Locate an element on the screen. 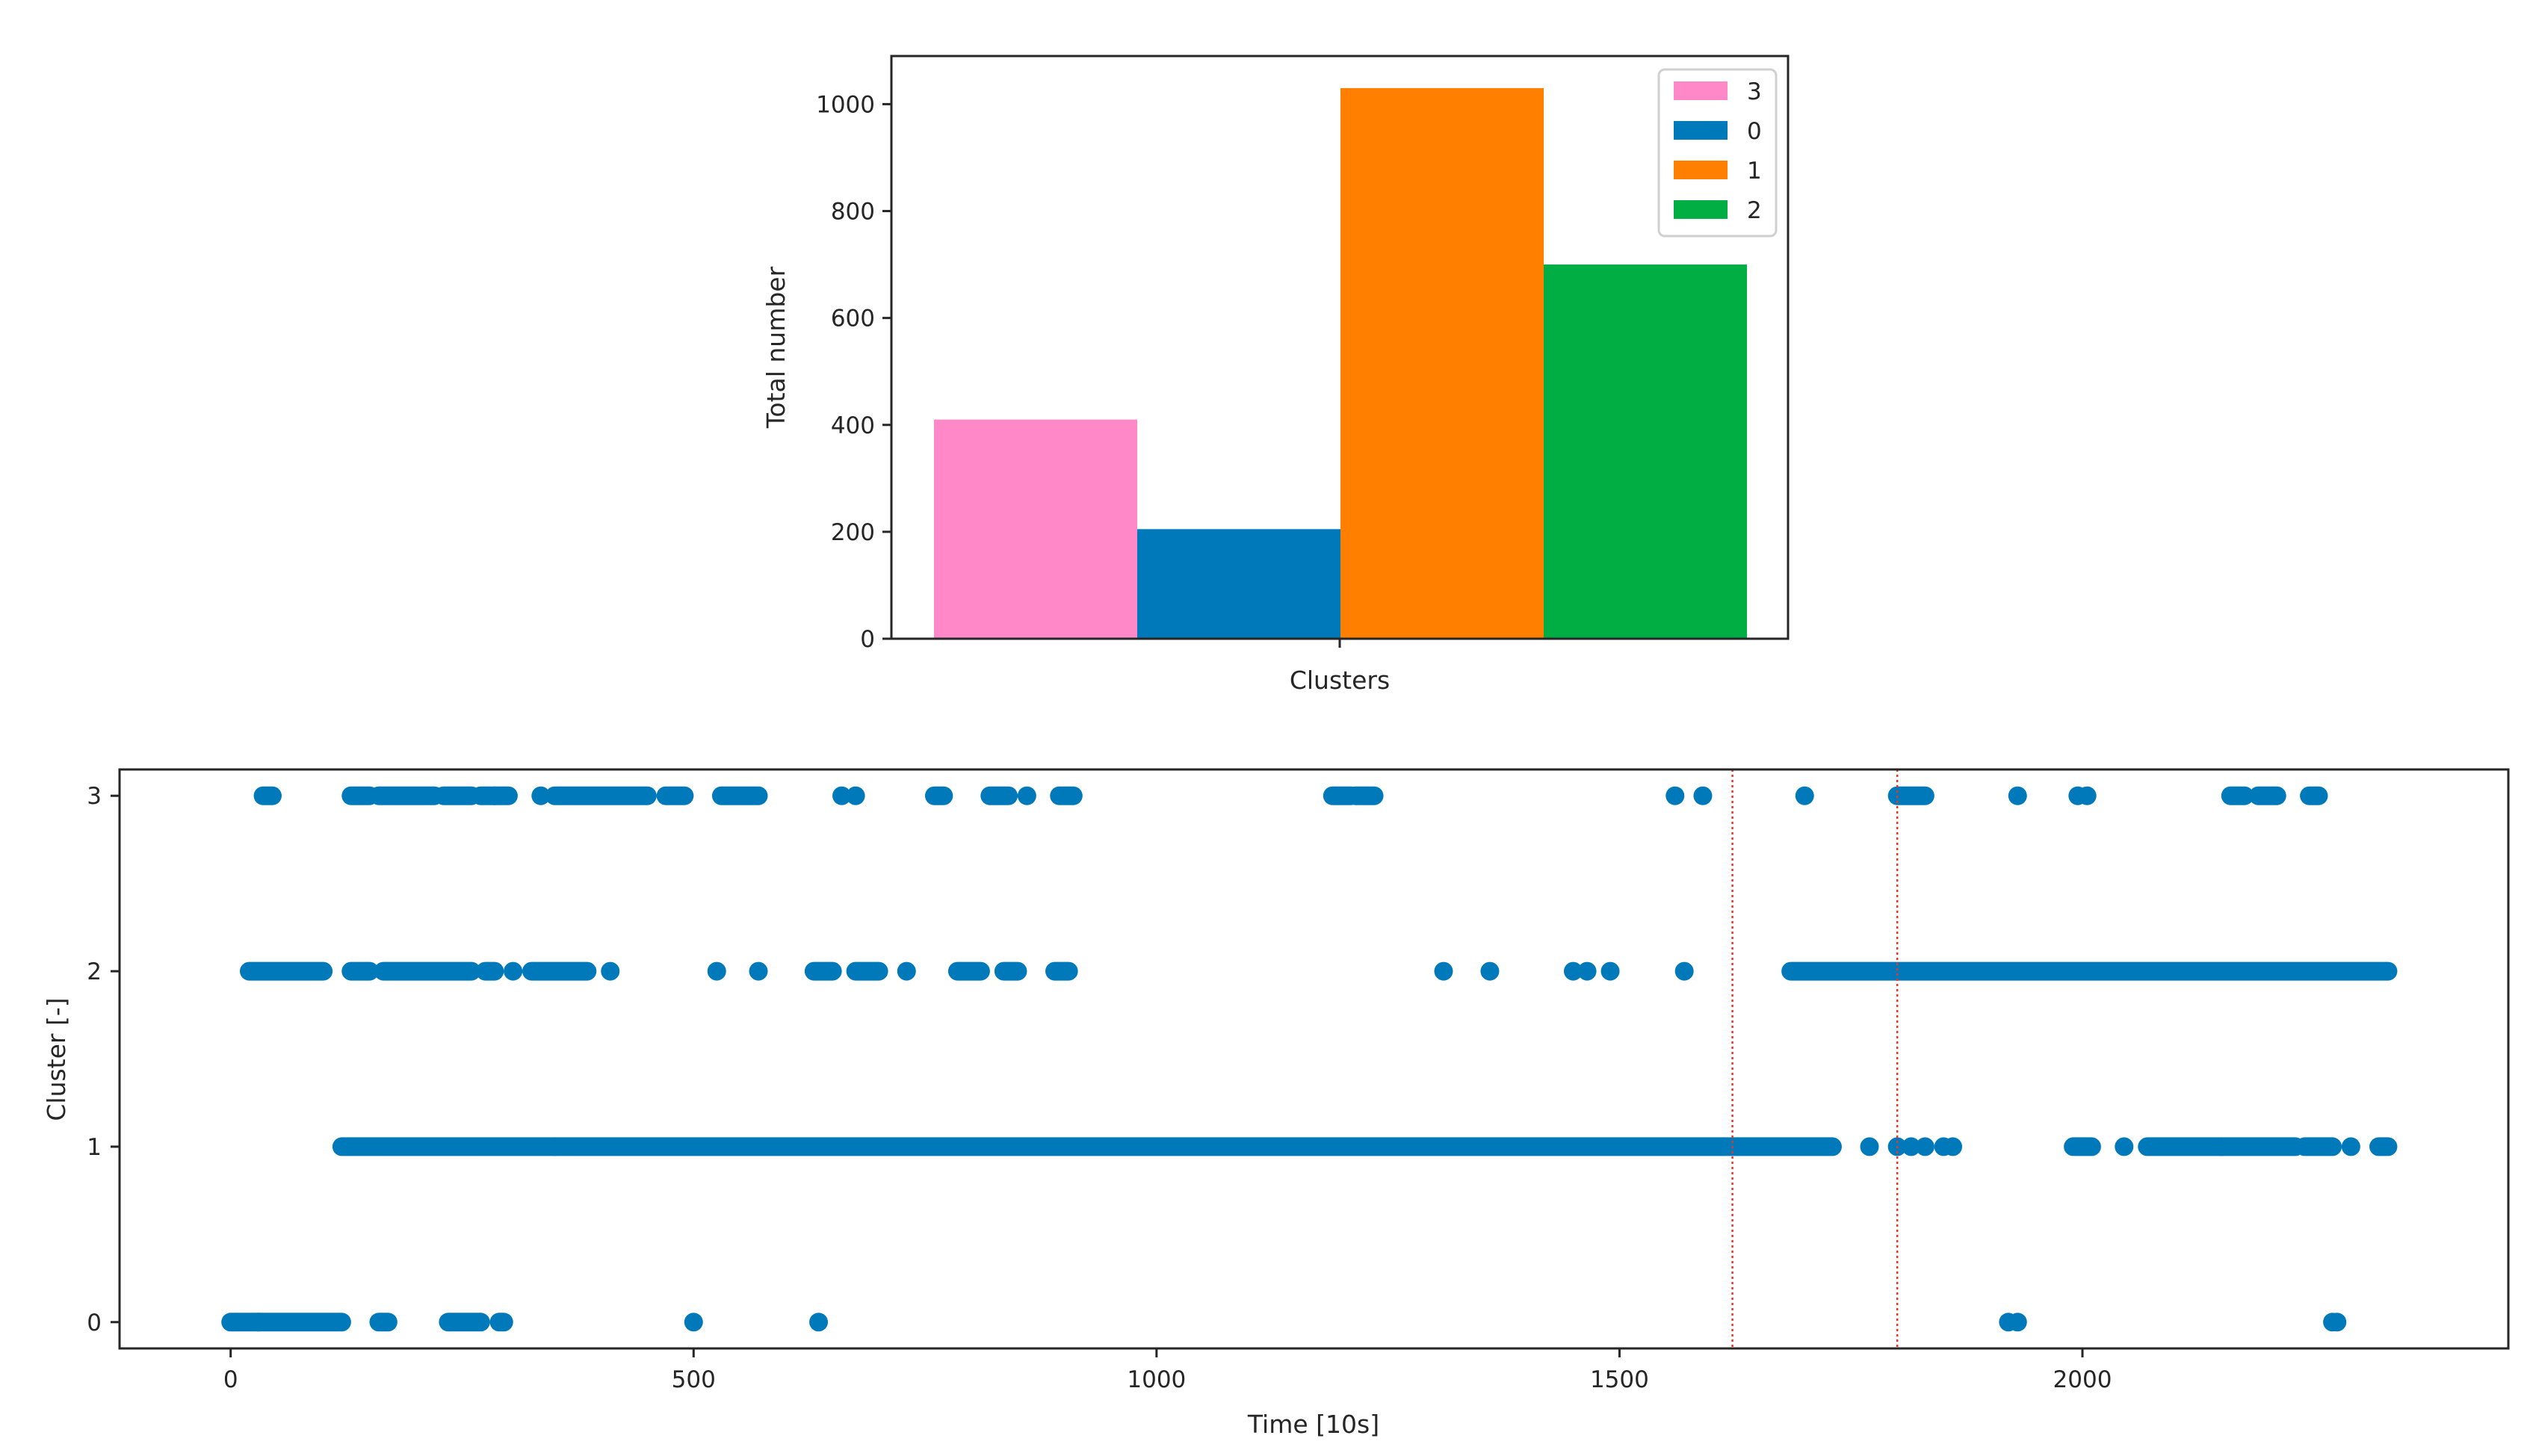 Image resolution: width=2533 pixels, height=1456 pixels. bar-legend-box is located at coordinates (1717, 153).